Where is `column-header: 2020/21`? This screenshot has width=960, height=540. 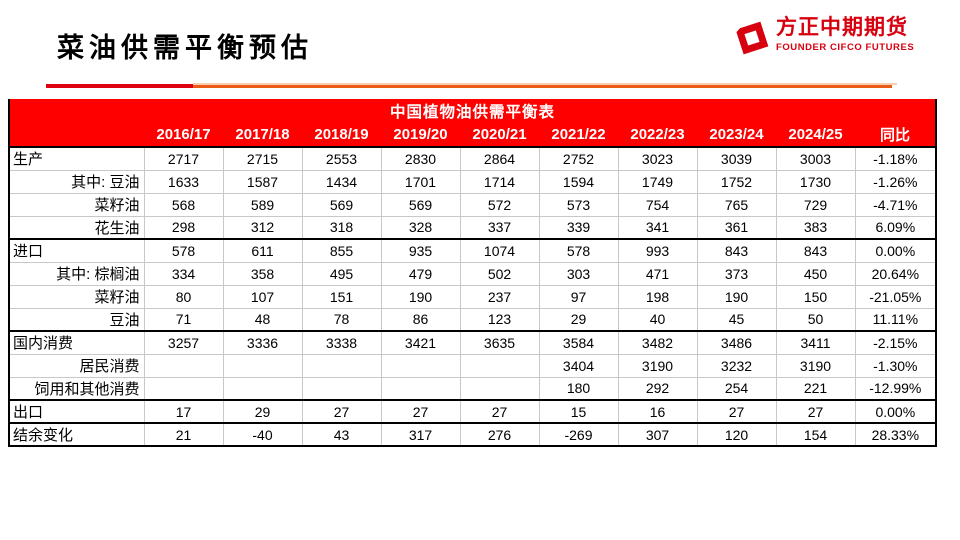
column-header: 2020/21 is located at coordinates (499, 135).